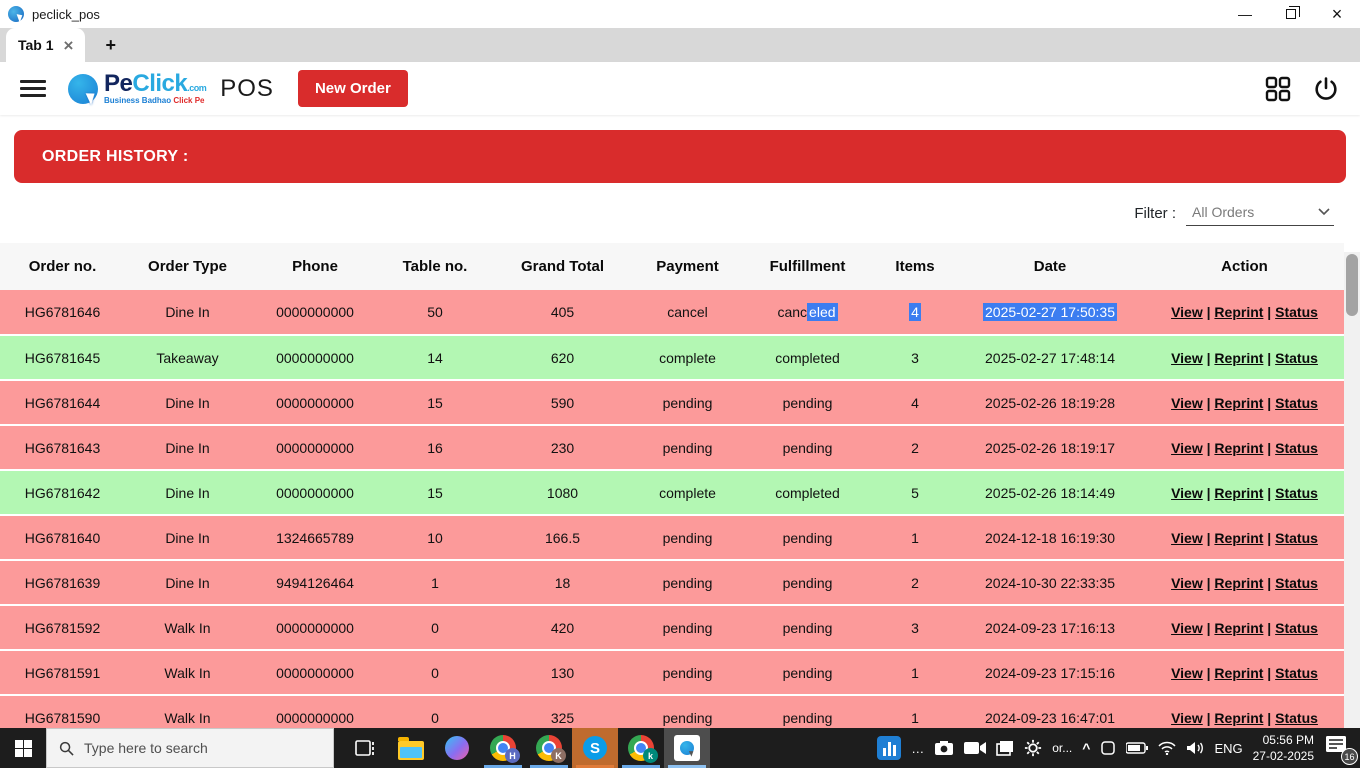  What do you see at coordinates (807, 313) in the screenshot?
I see `cell-fulfillment: canc eled` at bounding box center [807, 313].